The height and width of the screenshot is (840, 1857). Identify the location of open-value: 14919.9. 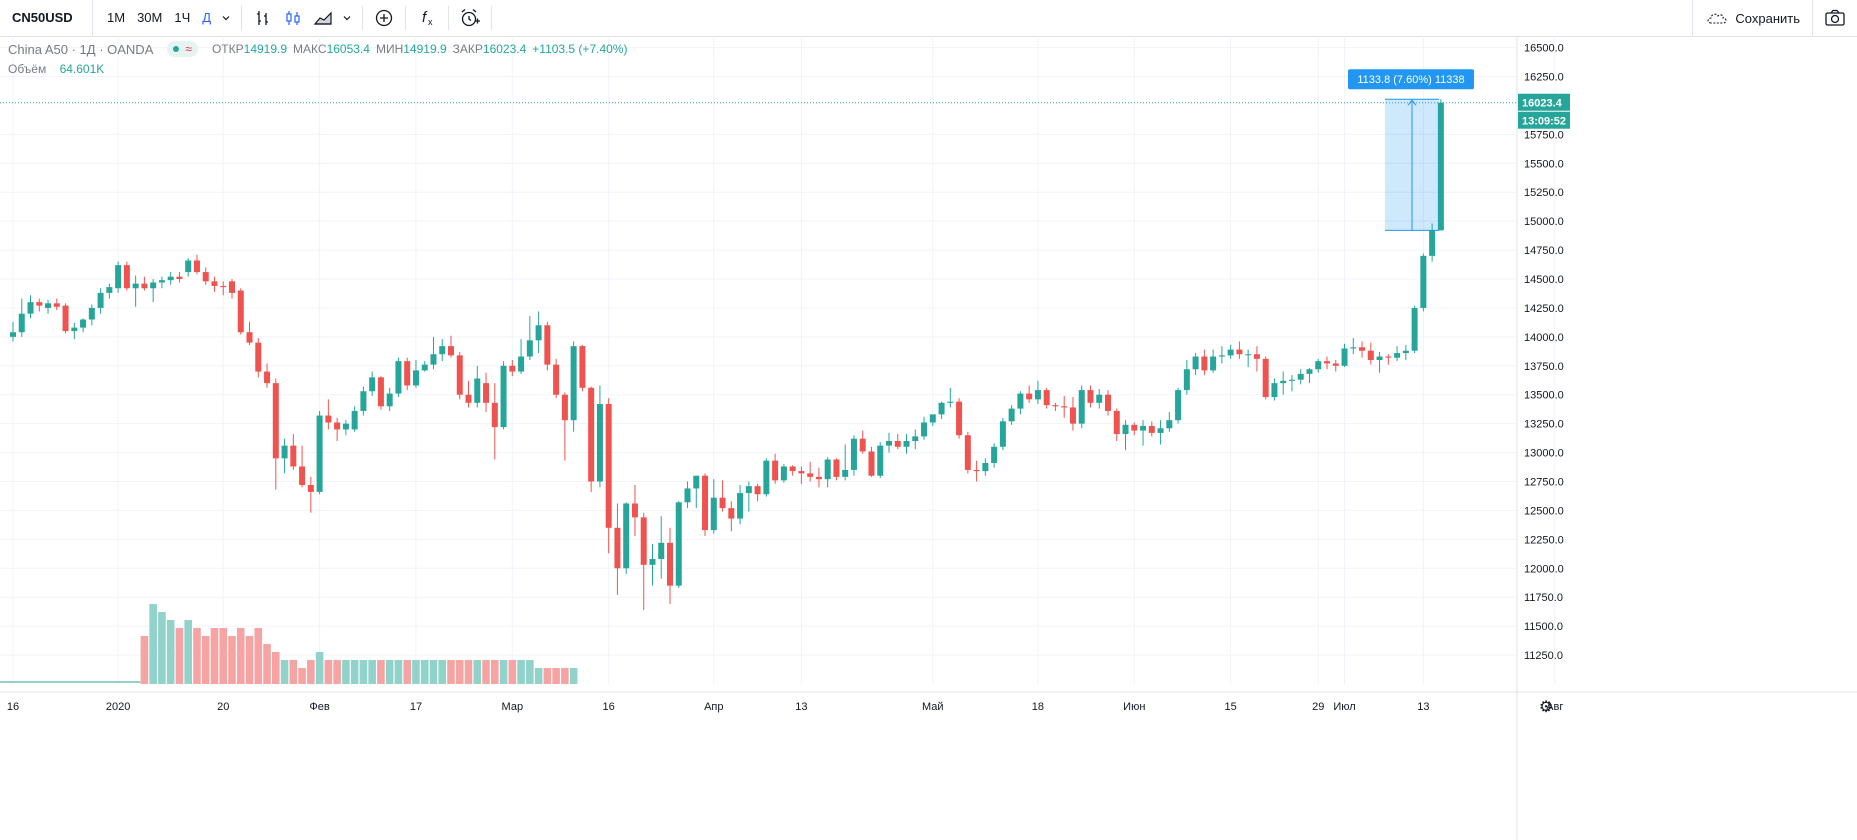
(265, 49).